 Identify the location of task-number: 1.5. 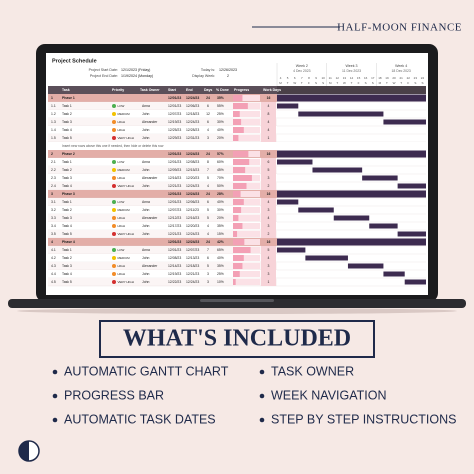
(53, 138).